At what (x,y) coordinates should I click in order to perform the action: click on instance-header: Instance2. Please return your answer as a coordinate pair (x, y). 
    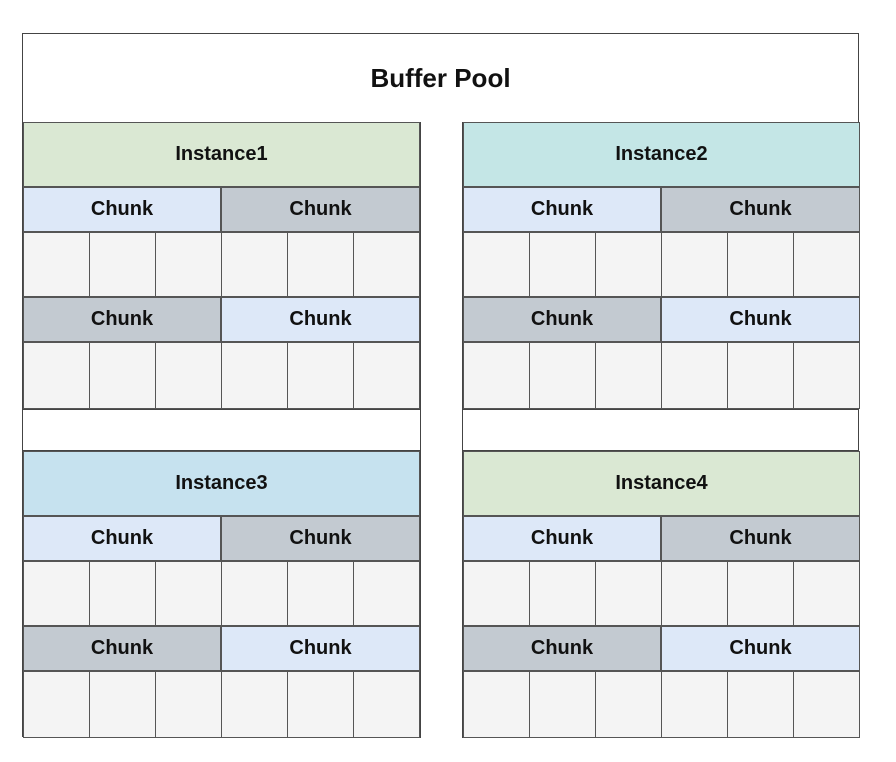
    Looking at the image, I should click on (661, 154).